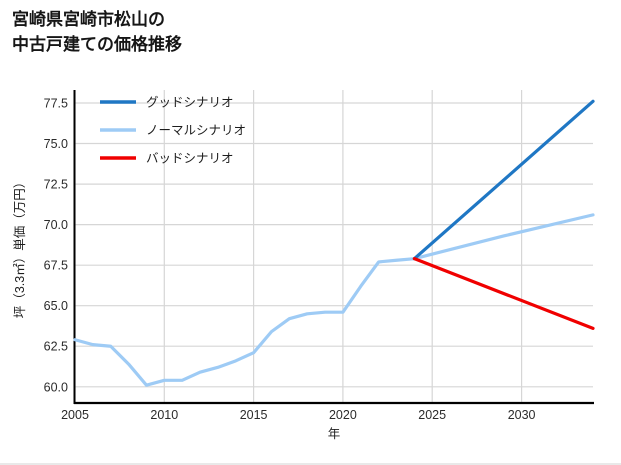 Image resolution: width=621 pixels, height=465 pixels. What do you see at coordinates (196, 131) in the screenshot?
I see `legend-label-1: ノーマルシナリオ` at bounding box center [196, 131].